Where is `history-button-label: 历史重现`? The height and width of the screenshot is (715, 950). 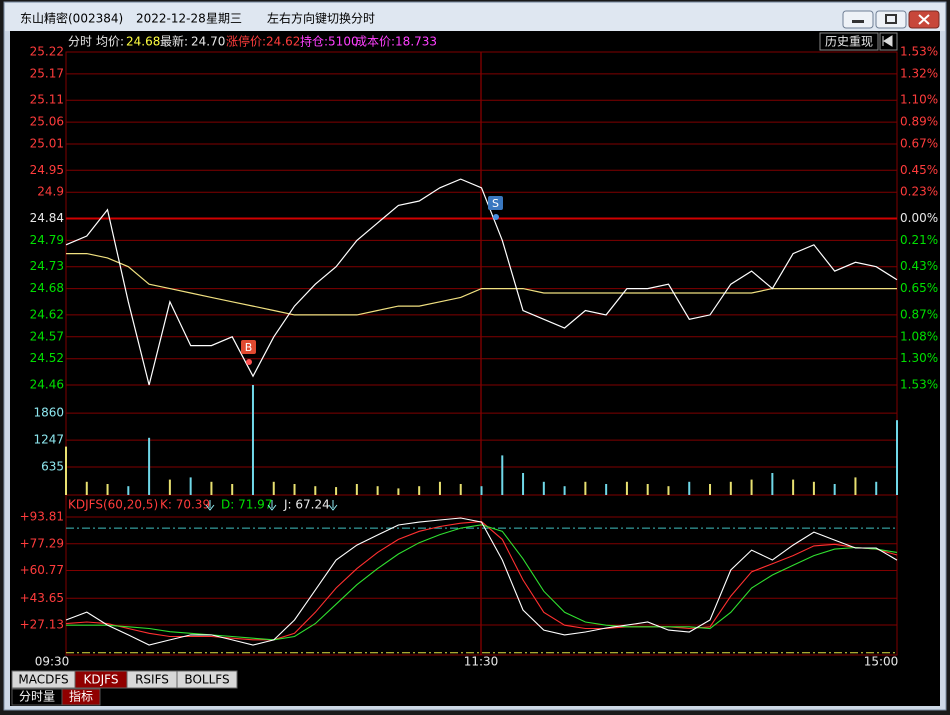
history-button-label: 历史重现 is located at coordinates (849, 42).